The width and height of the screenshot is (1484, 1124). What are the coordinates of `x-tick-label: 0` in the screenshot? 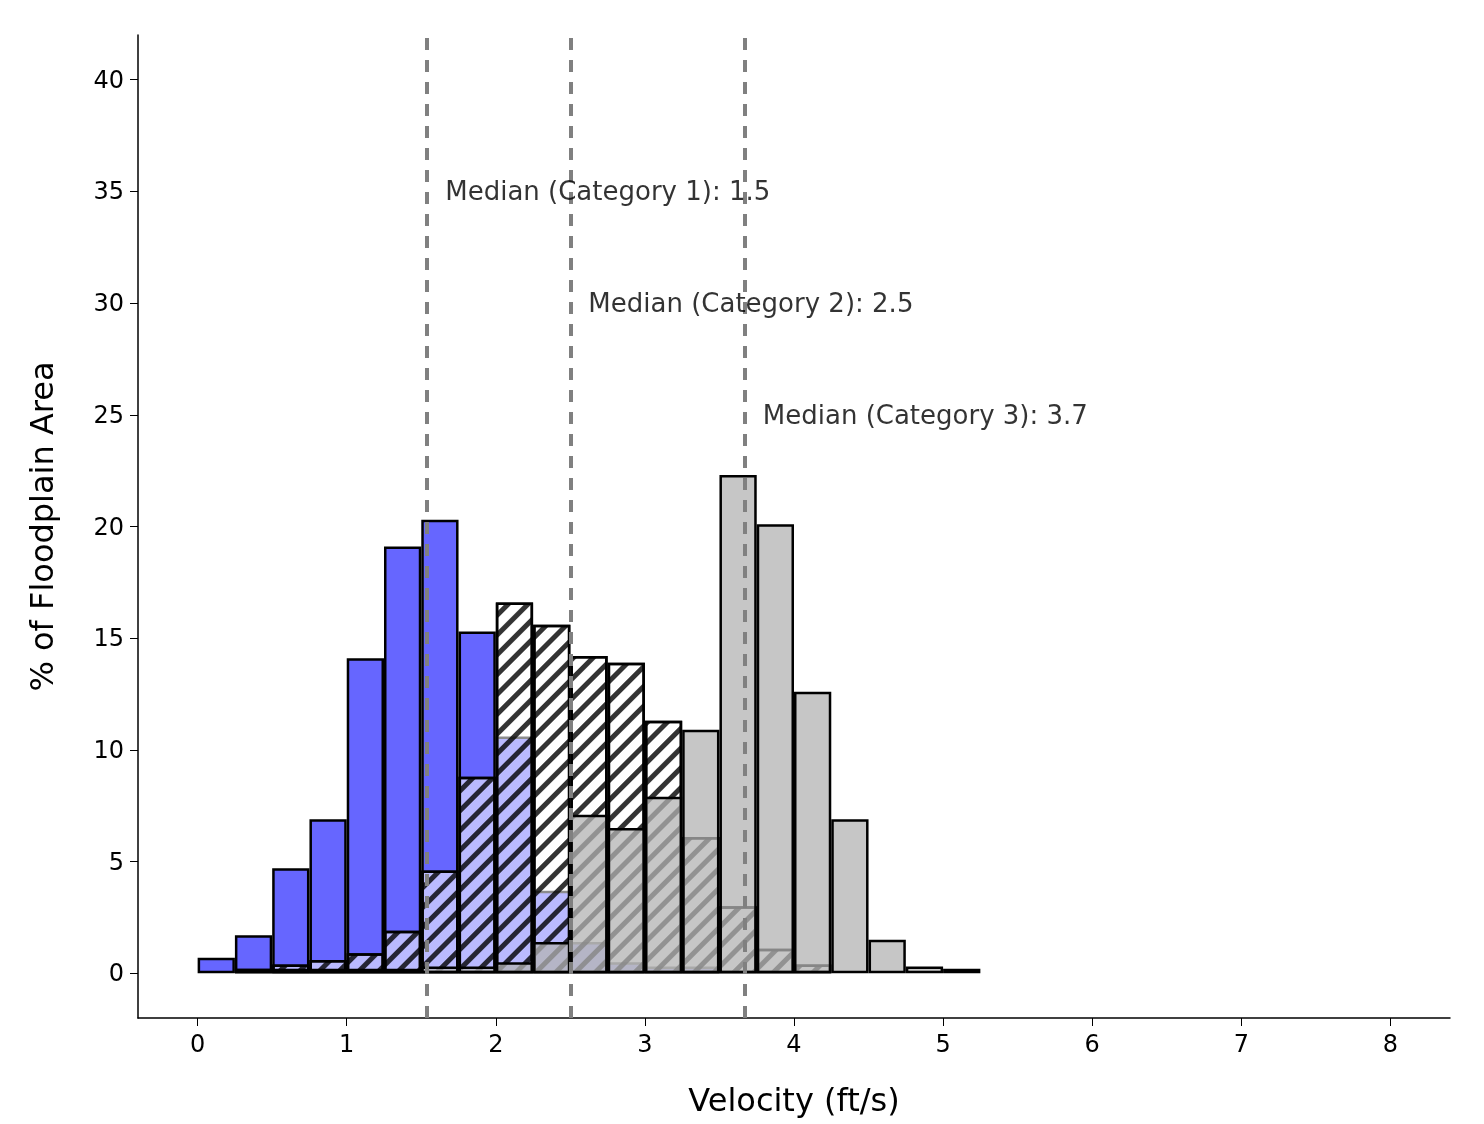 It's located at (198, 1044).